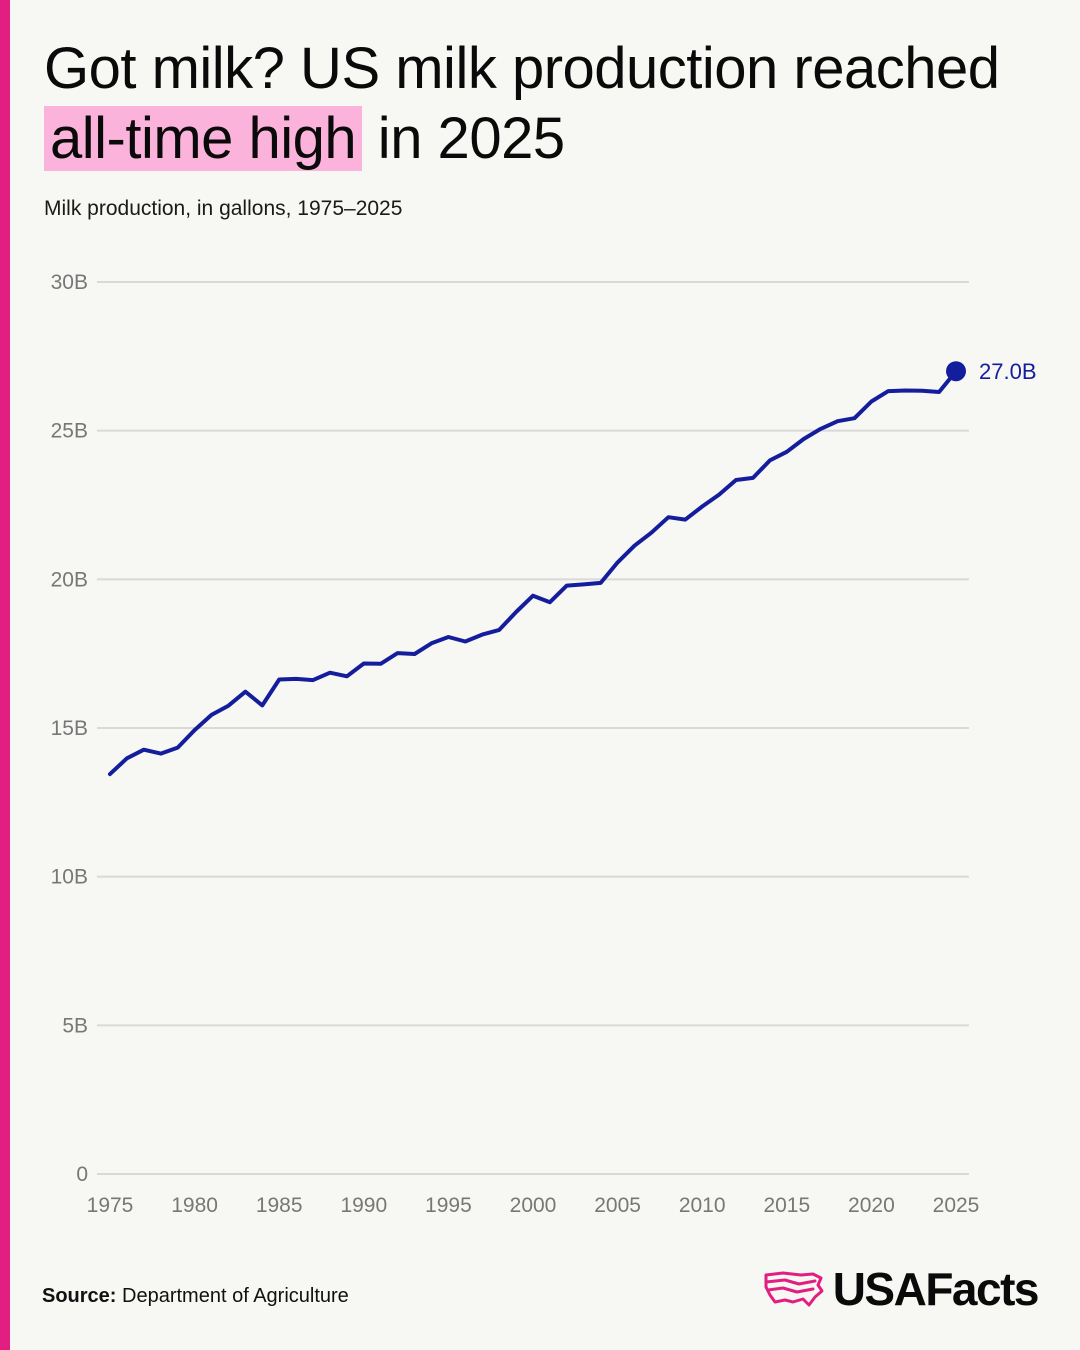 This screenshot has width=1080, height=1350. Describe the element at coordinates (69, 579) in the screenshot. I see `y-tick-label: 20B` at that location.